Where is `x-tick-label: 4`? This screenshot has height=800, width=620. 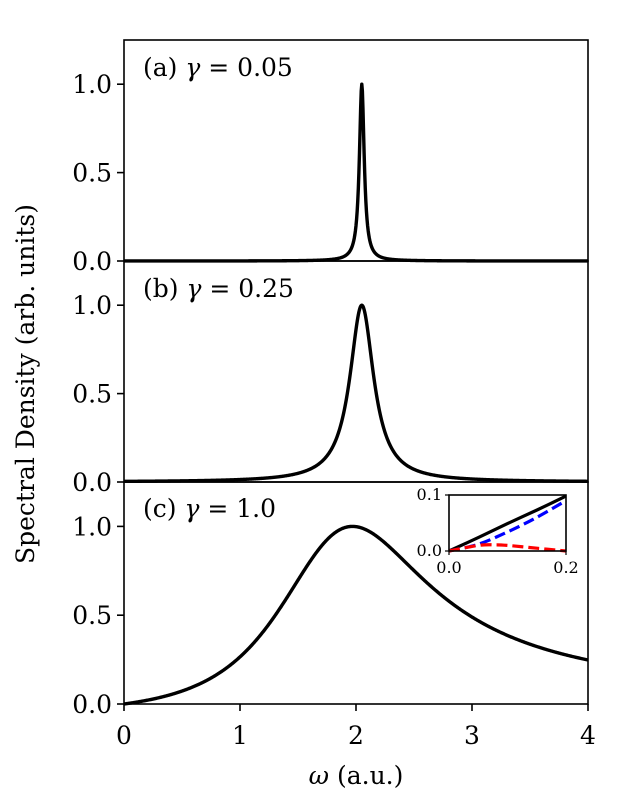 x-tick-label: 4 is located at coordinates (588, 735).